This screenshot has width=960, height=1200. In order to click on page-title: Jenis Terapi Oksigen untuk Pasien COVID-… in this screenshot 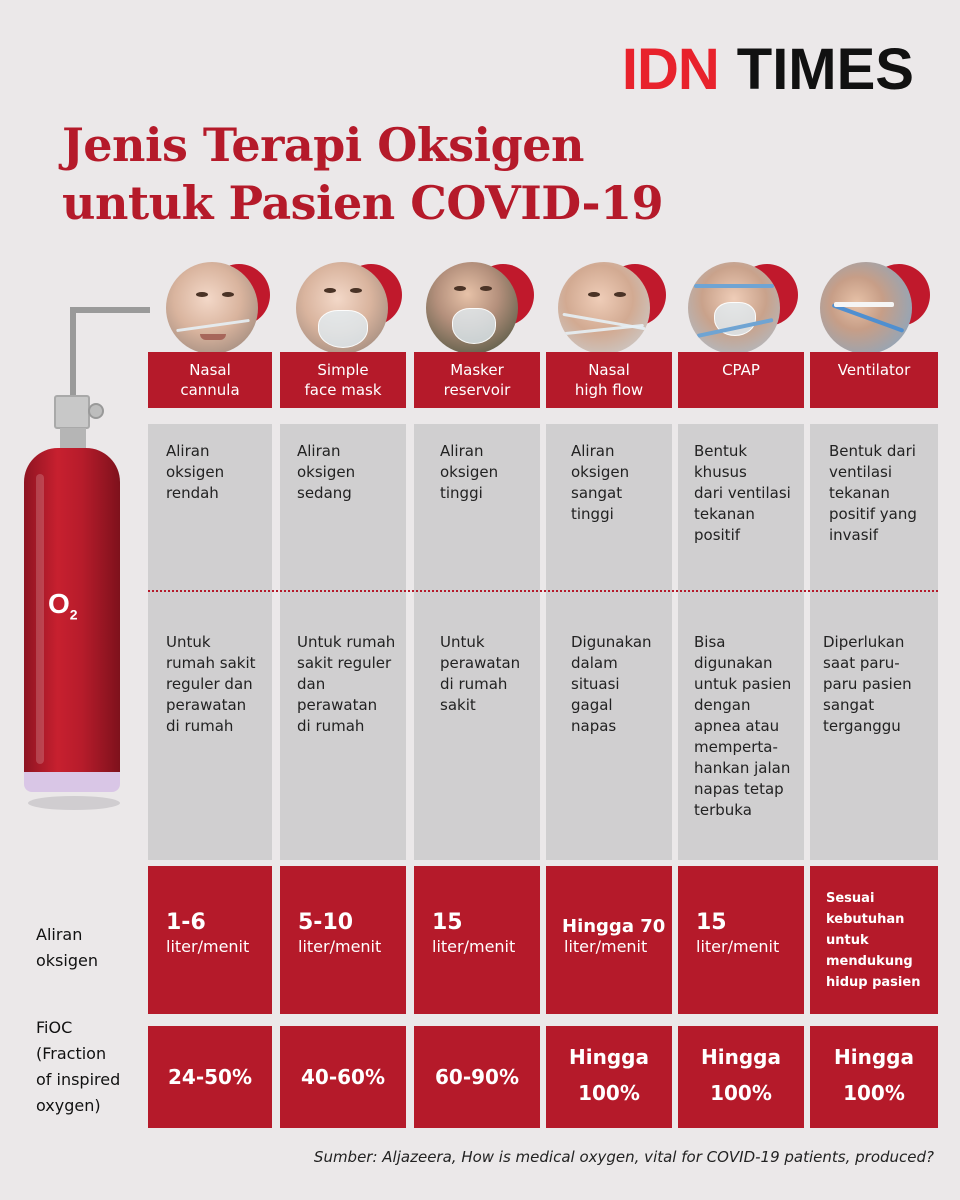, I will do `click(412, 174)`.